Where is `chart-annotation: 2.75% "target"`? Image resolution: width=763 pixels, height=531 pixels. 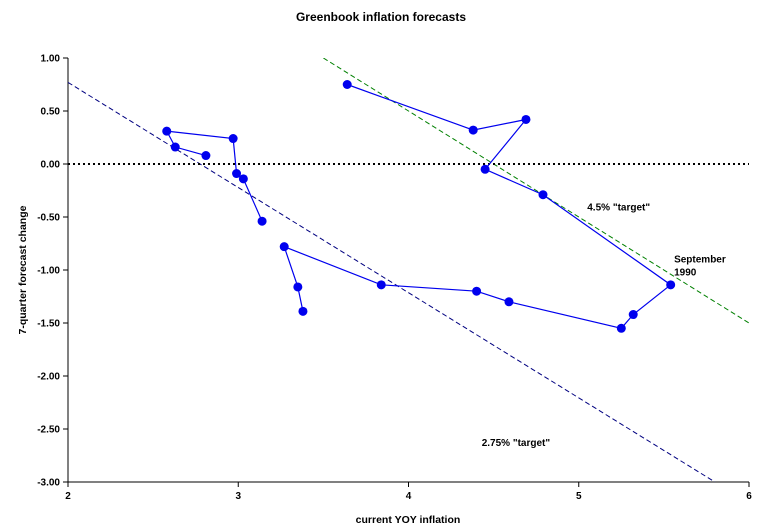 chart-annotation: 2.75% "target" is located at coordinates (516, 443).